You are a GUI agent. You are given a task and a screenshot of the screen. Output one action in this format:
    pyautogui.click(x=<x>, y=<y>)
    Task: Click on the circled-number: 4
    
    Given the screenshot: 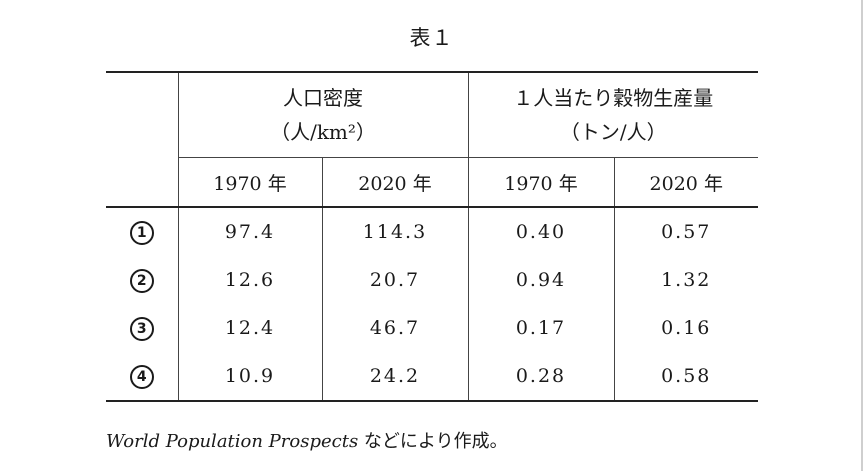 What is the action you would take?
    pyautogui.click(x=141, y=376)
    